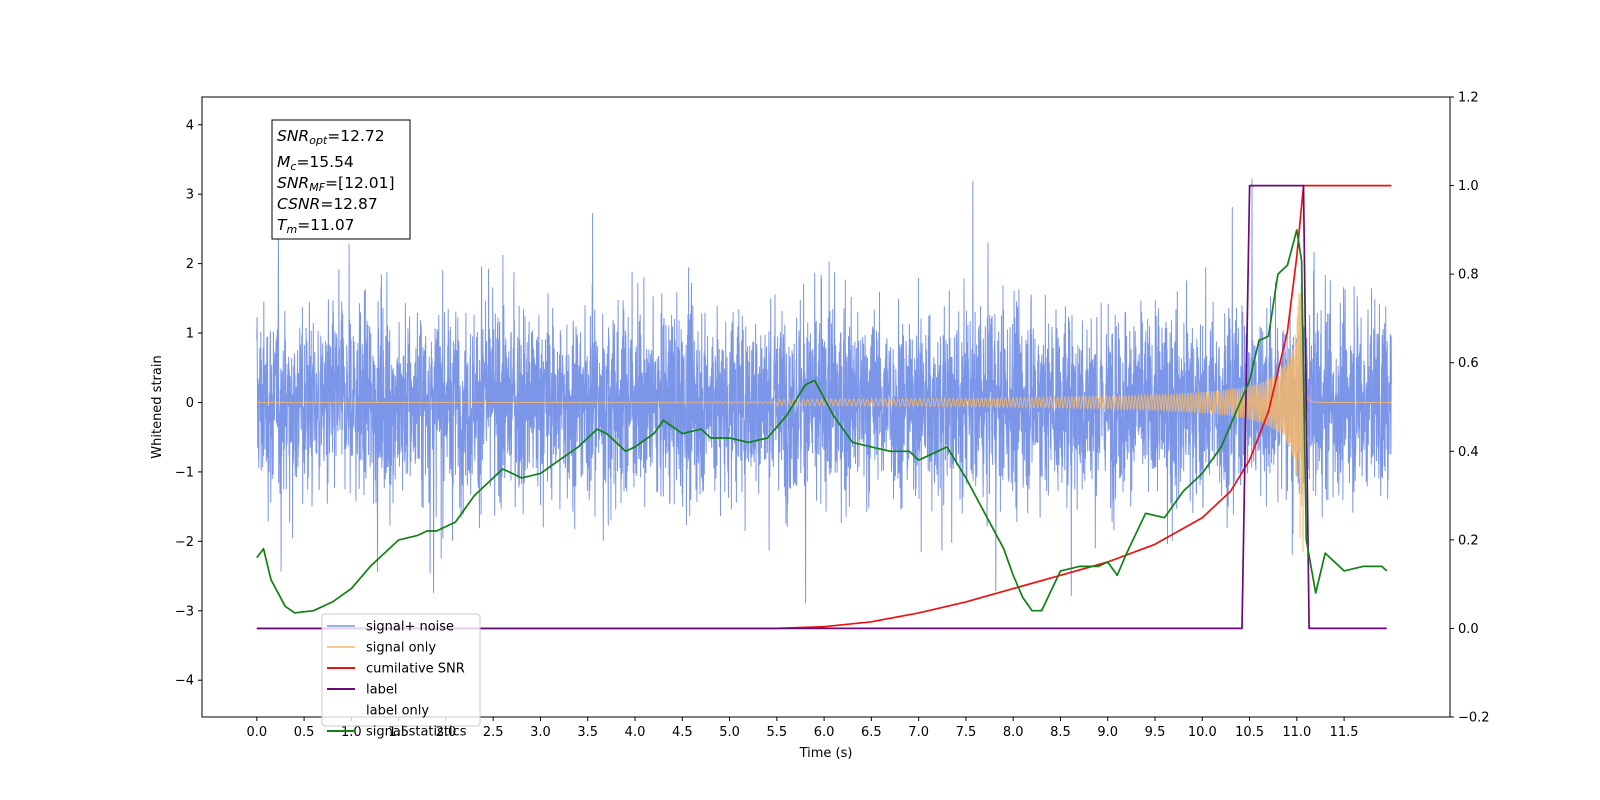 This screenshot has width=1600, height=800. Describe the element at coordinates (1468, 452) in the screenshot. I see `y2-tick-label: 0.4` at that location.